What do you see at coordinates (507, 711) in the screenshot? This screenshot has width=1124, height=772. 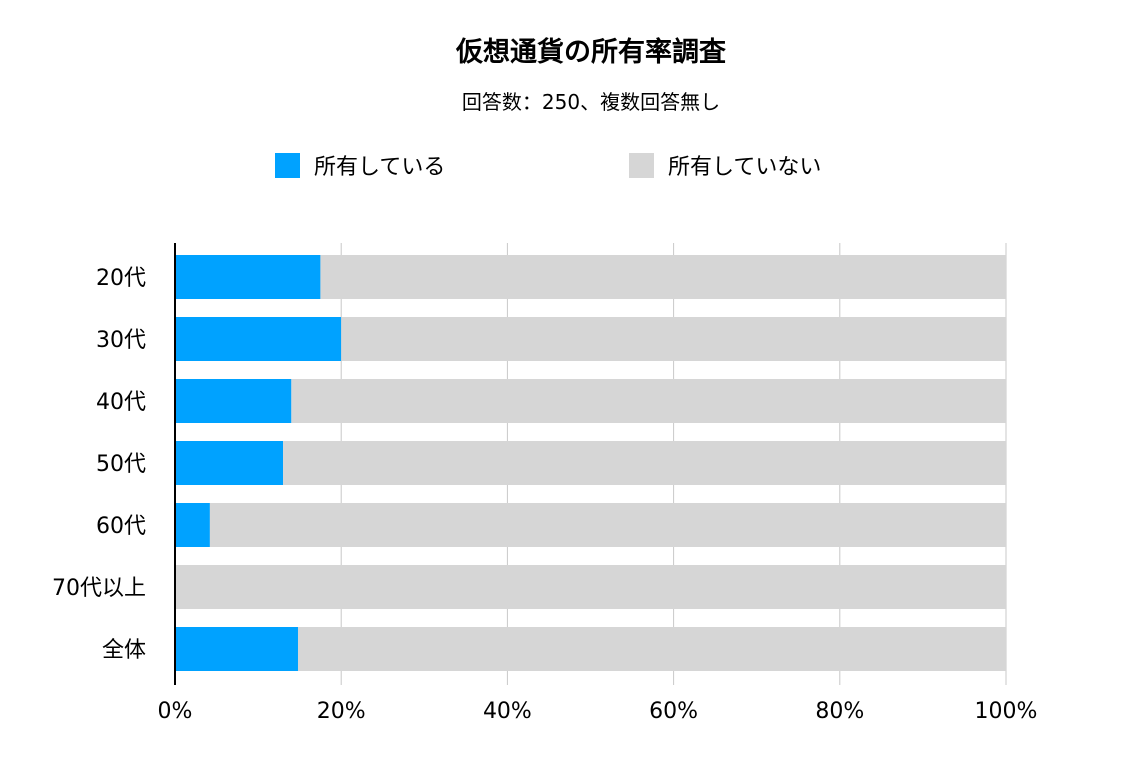 I see `x-tick-label: 40%` at bounding box center [507, 711].